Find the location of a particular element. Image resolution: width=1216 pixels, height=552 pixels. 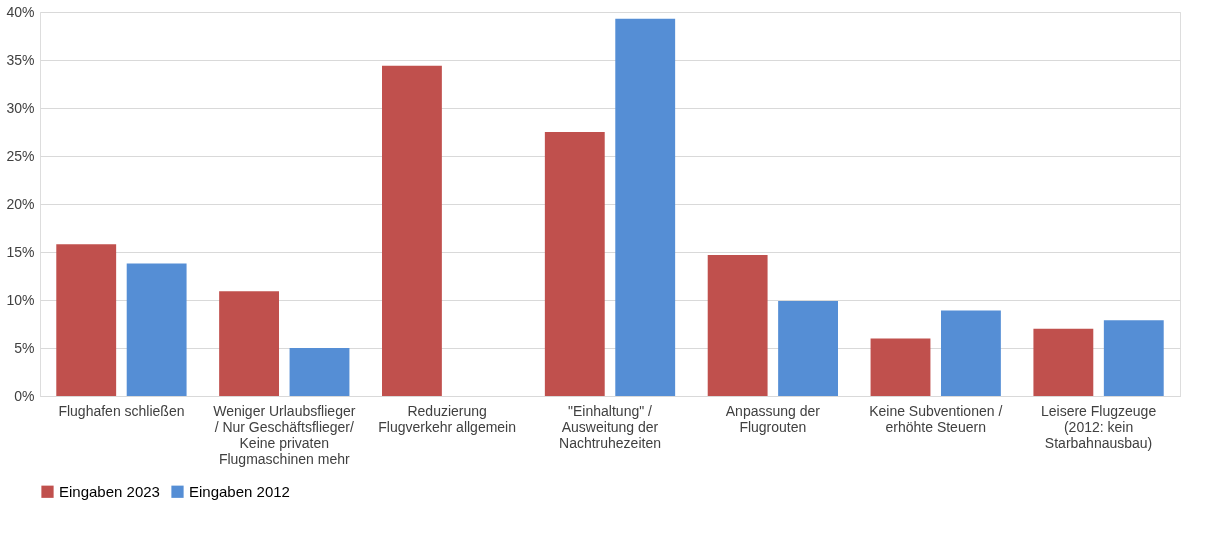

x-tick-label: Flughafen schließen is located at coordinates (121, 410).